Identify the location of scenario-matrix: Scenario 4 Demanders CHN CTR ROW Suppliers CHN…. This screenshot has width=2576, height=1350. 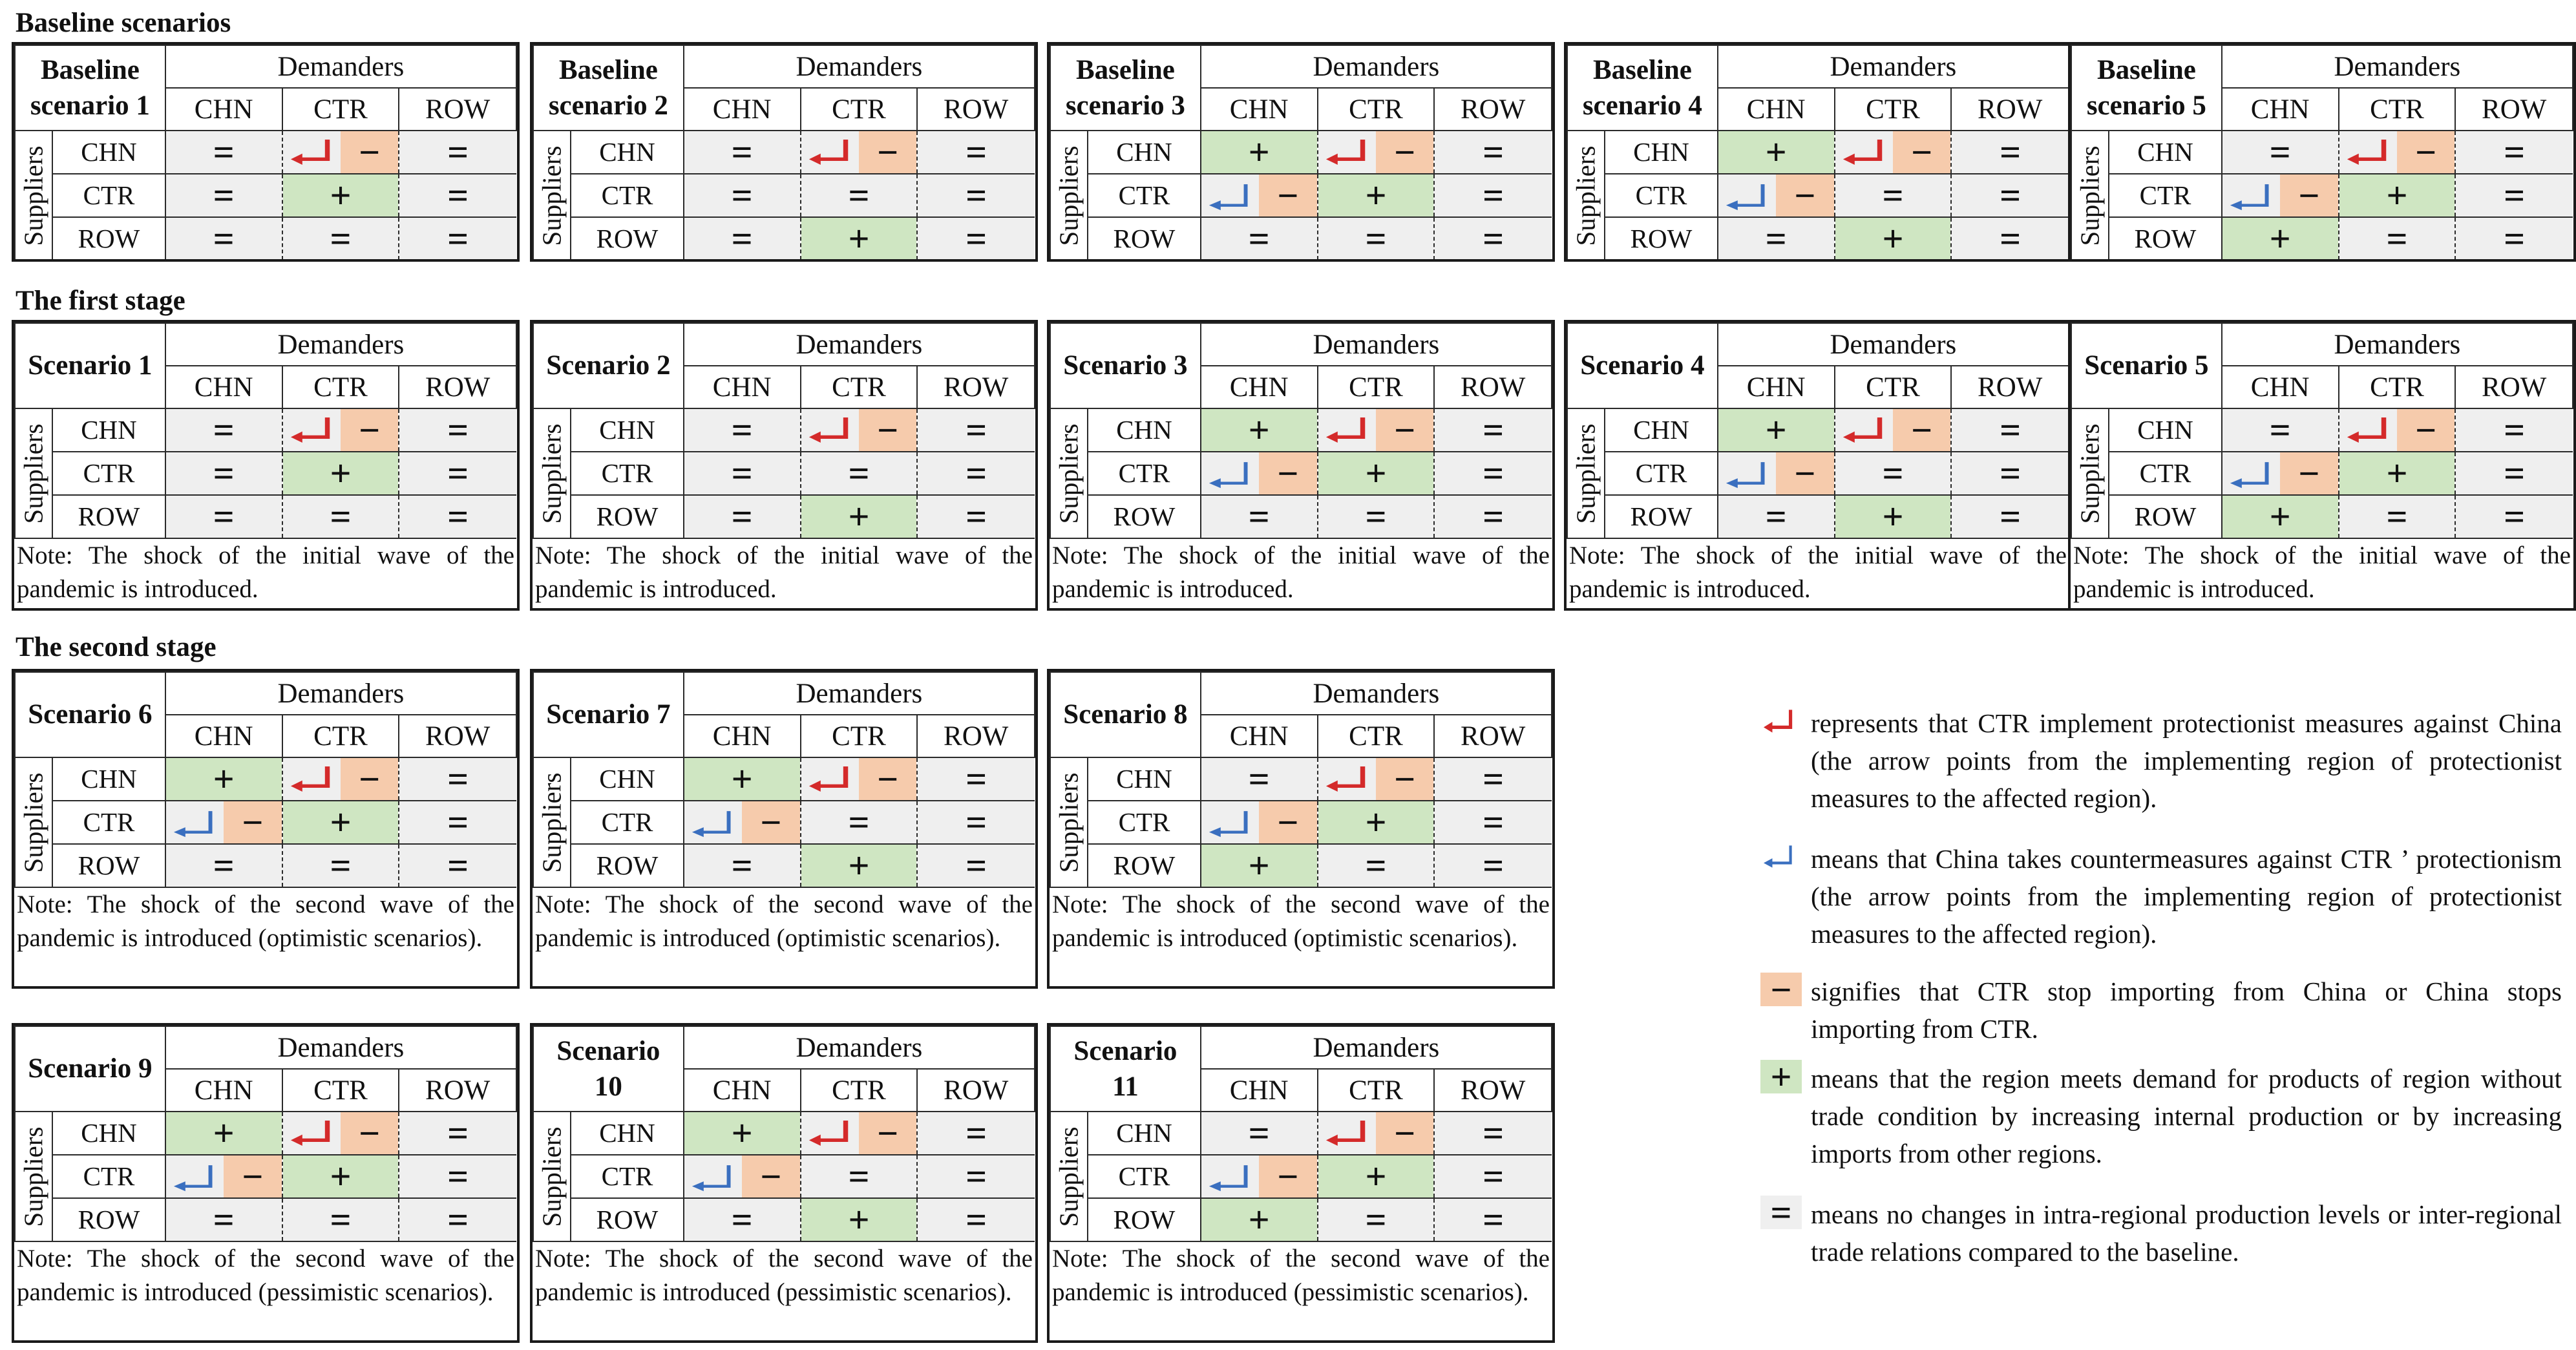
(1818, 430).